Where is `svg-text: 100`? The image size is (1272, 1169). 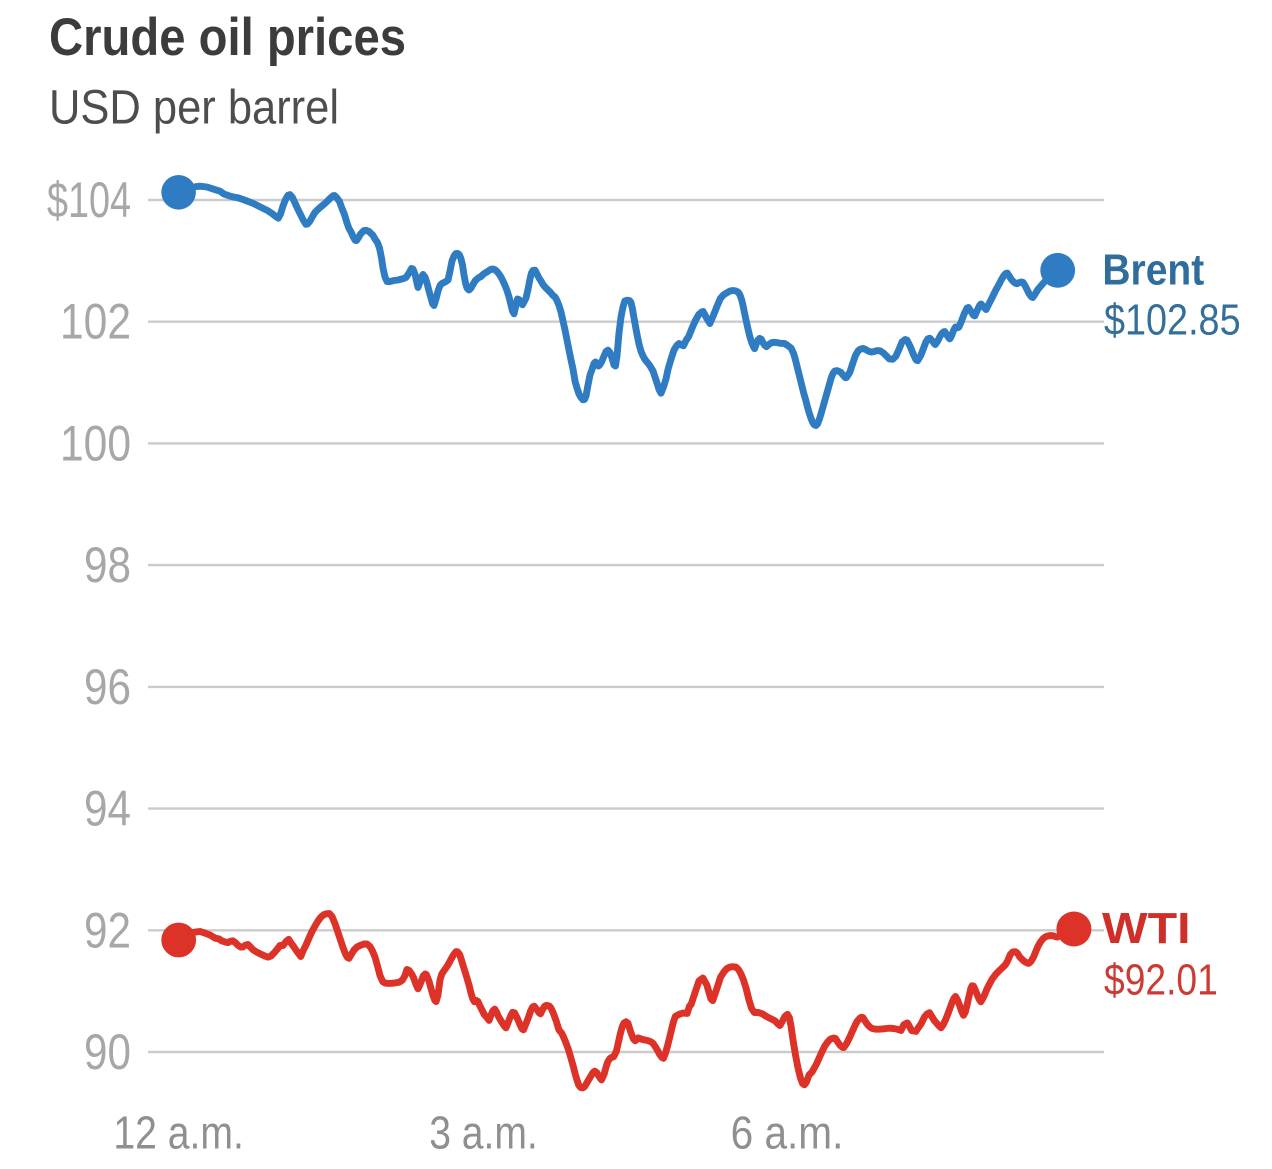 svg-text: 100 is located at coordinates (95, 443).